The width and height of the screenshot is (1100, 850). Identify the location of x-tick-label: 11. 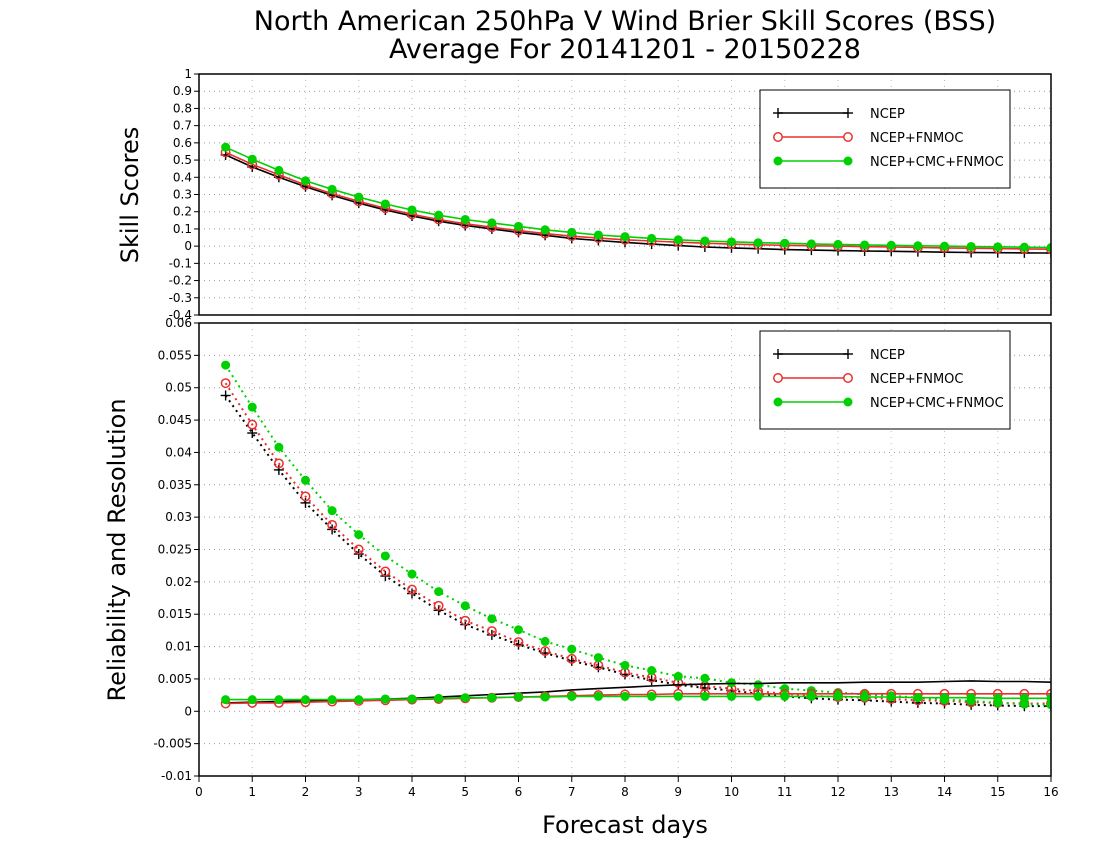
(784, 792).